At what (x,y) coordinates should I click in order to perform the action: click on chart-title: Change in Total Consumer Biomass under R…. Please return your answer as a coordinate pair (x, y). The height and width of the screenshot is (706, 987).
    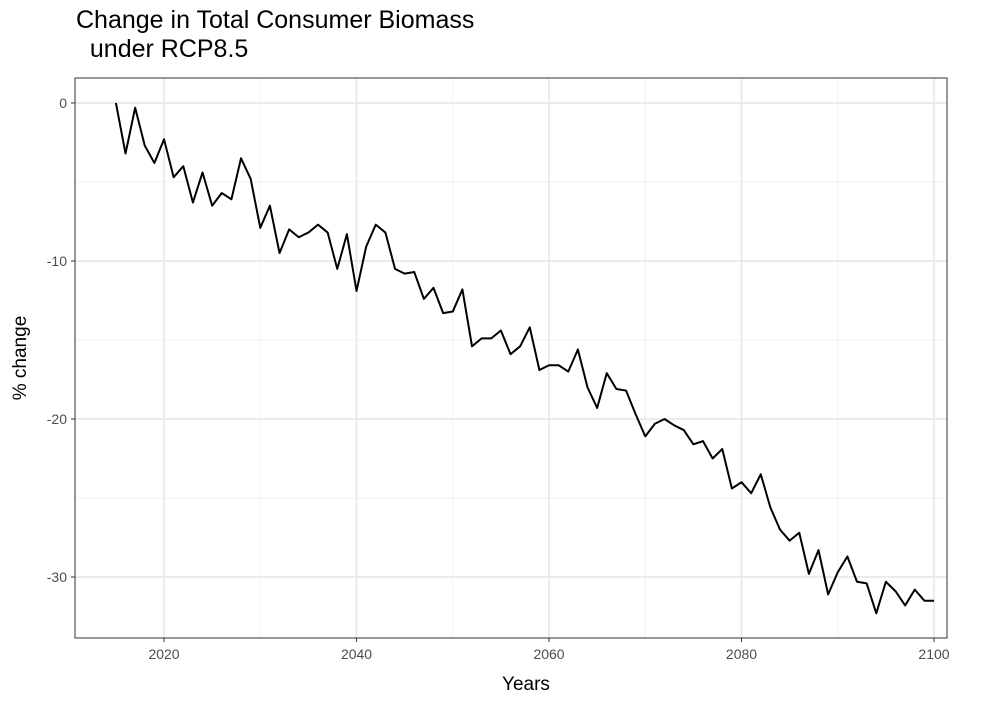
    Looking at the image, I should click on (275, 34).